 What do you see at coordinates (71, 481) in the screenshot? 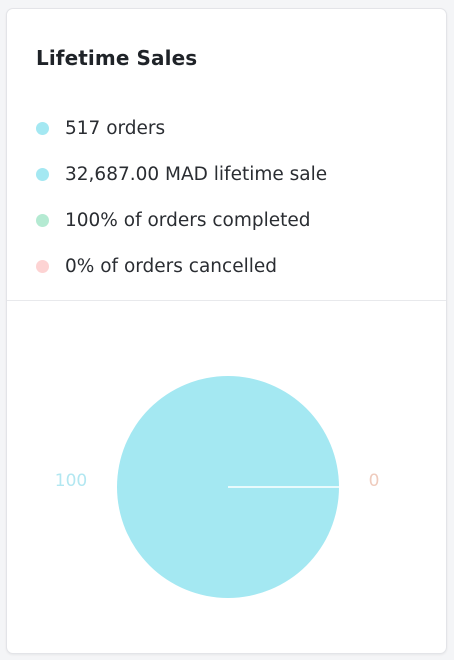
I see `pie-value-label-completed: 100` at bounding box center [71, 481].